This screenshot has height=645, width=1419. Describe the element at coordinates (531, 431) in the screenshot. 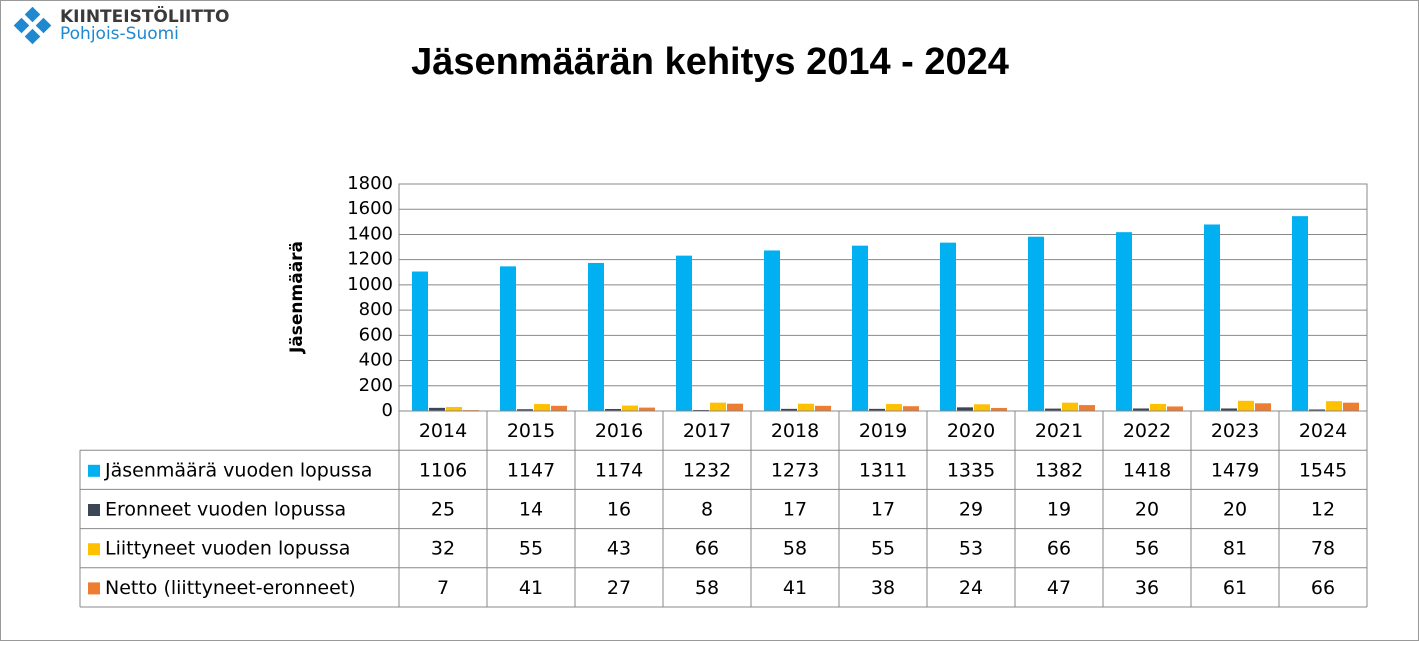

I see `x-tick-label: 2015` at that location.